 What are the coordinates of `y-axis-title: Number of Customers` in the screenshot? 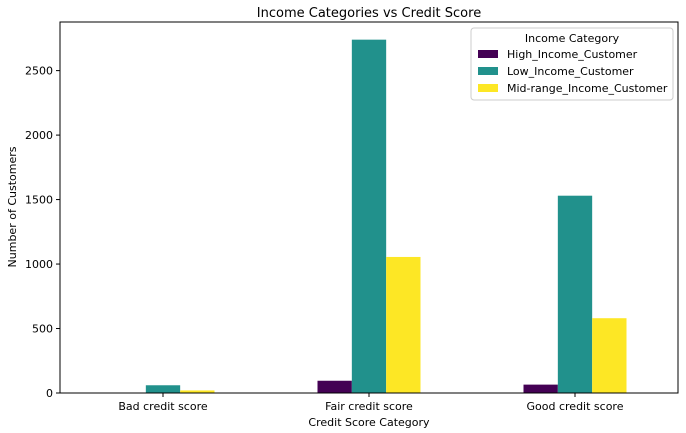 It's located at (12, 206).